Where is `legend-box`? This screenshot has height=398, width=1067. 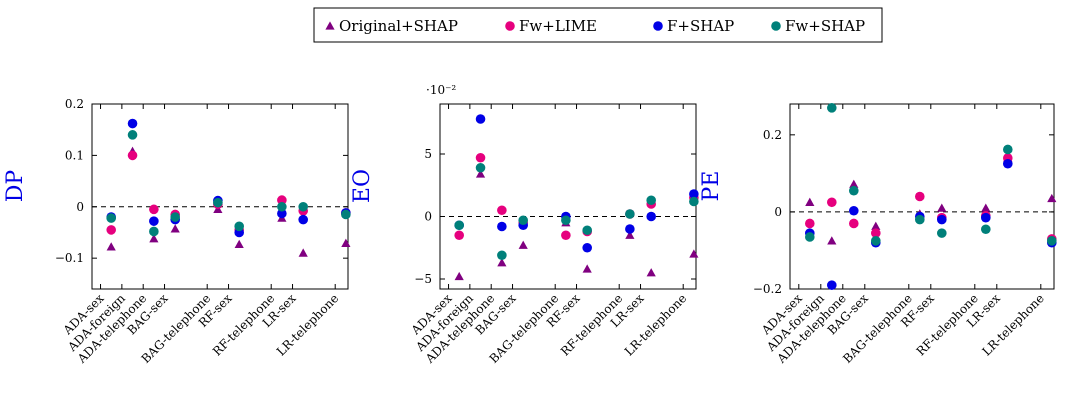 legend-box is located at coordinates (598, 25).